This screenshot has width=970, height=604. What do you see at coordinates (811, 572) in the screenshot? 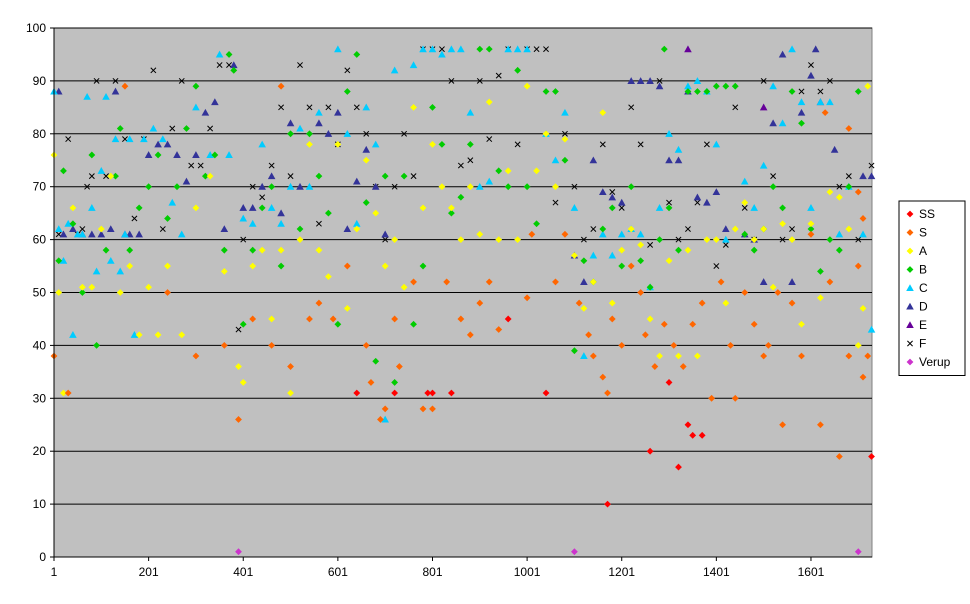
I see `x-tick-label: 1601` at bounding box center [811, 572].